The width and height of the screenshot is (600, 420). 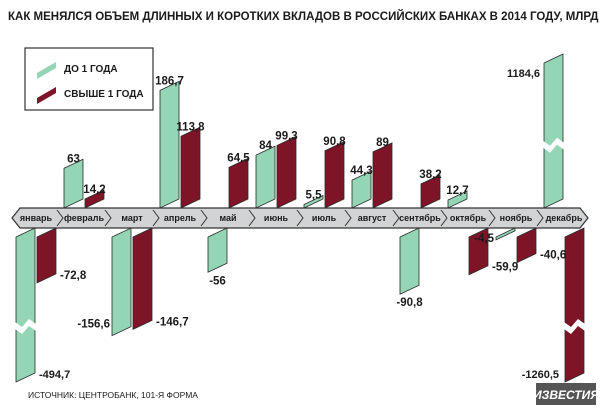 I want to click on legend-short-swatch, so click(x=46, y=70).